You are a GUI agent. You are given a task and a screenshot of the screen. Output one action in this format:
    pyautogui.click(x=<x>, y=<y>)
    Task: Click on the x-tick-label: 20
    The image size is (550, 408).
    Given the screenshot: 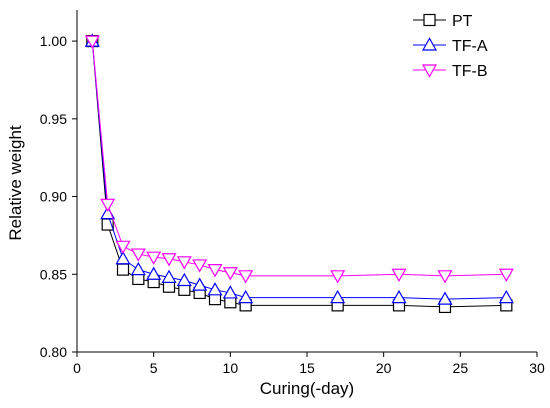 What is the action you would take?
    pyautogui.click(x=384, y=368)
    